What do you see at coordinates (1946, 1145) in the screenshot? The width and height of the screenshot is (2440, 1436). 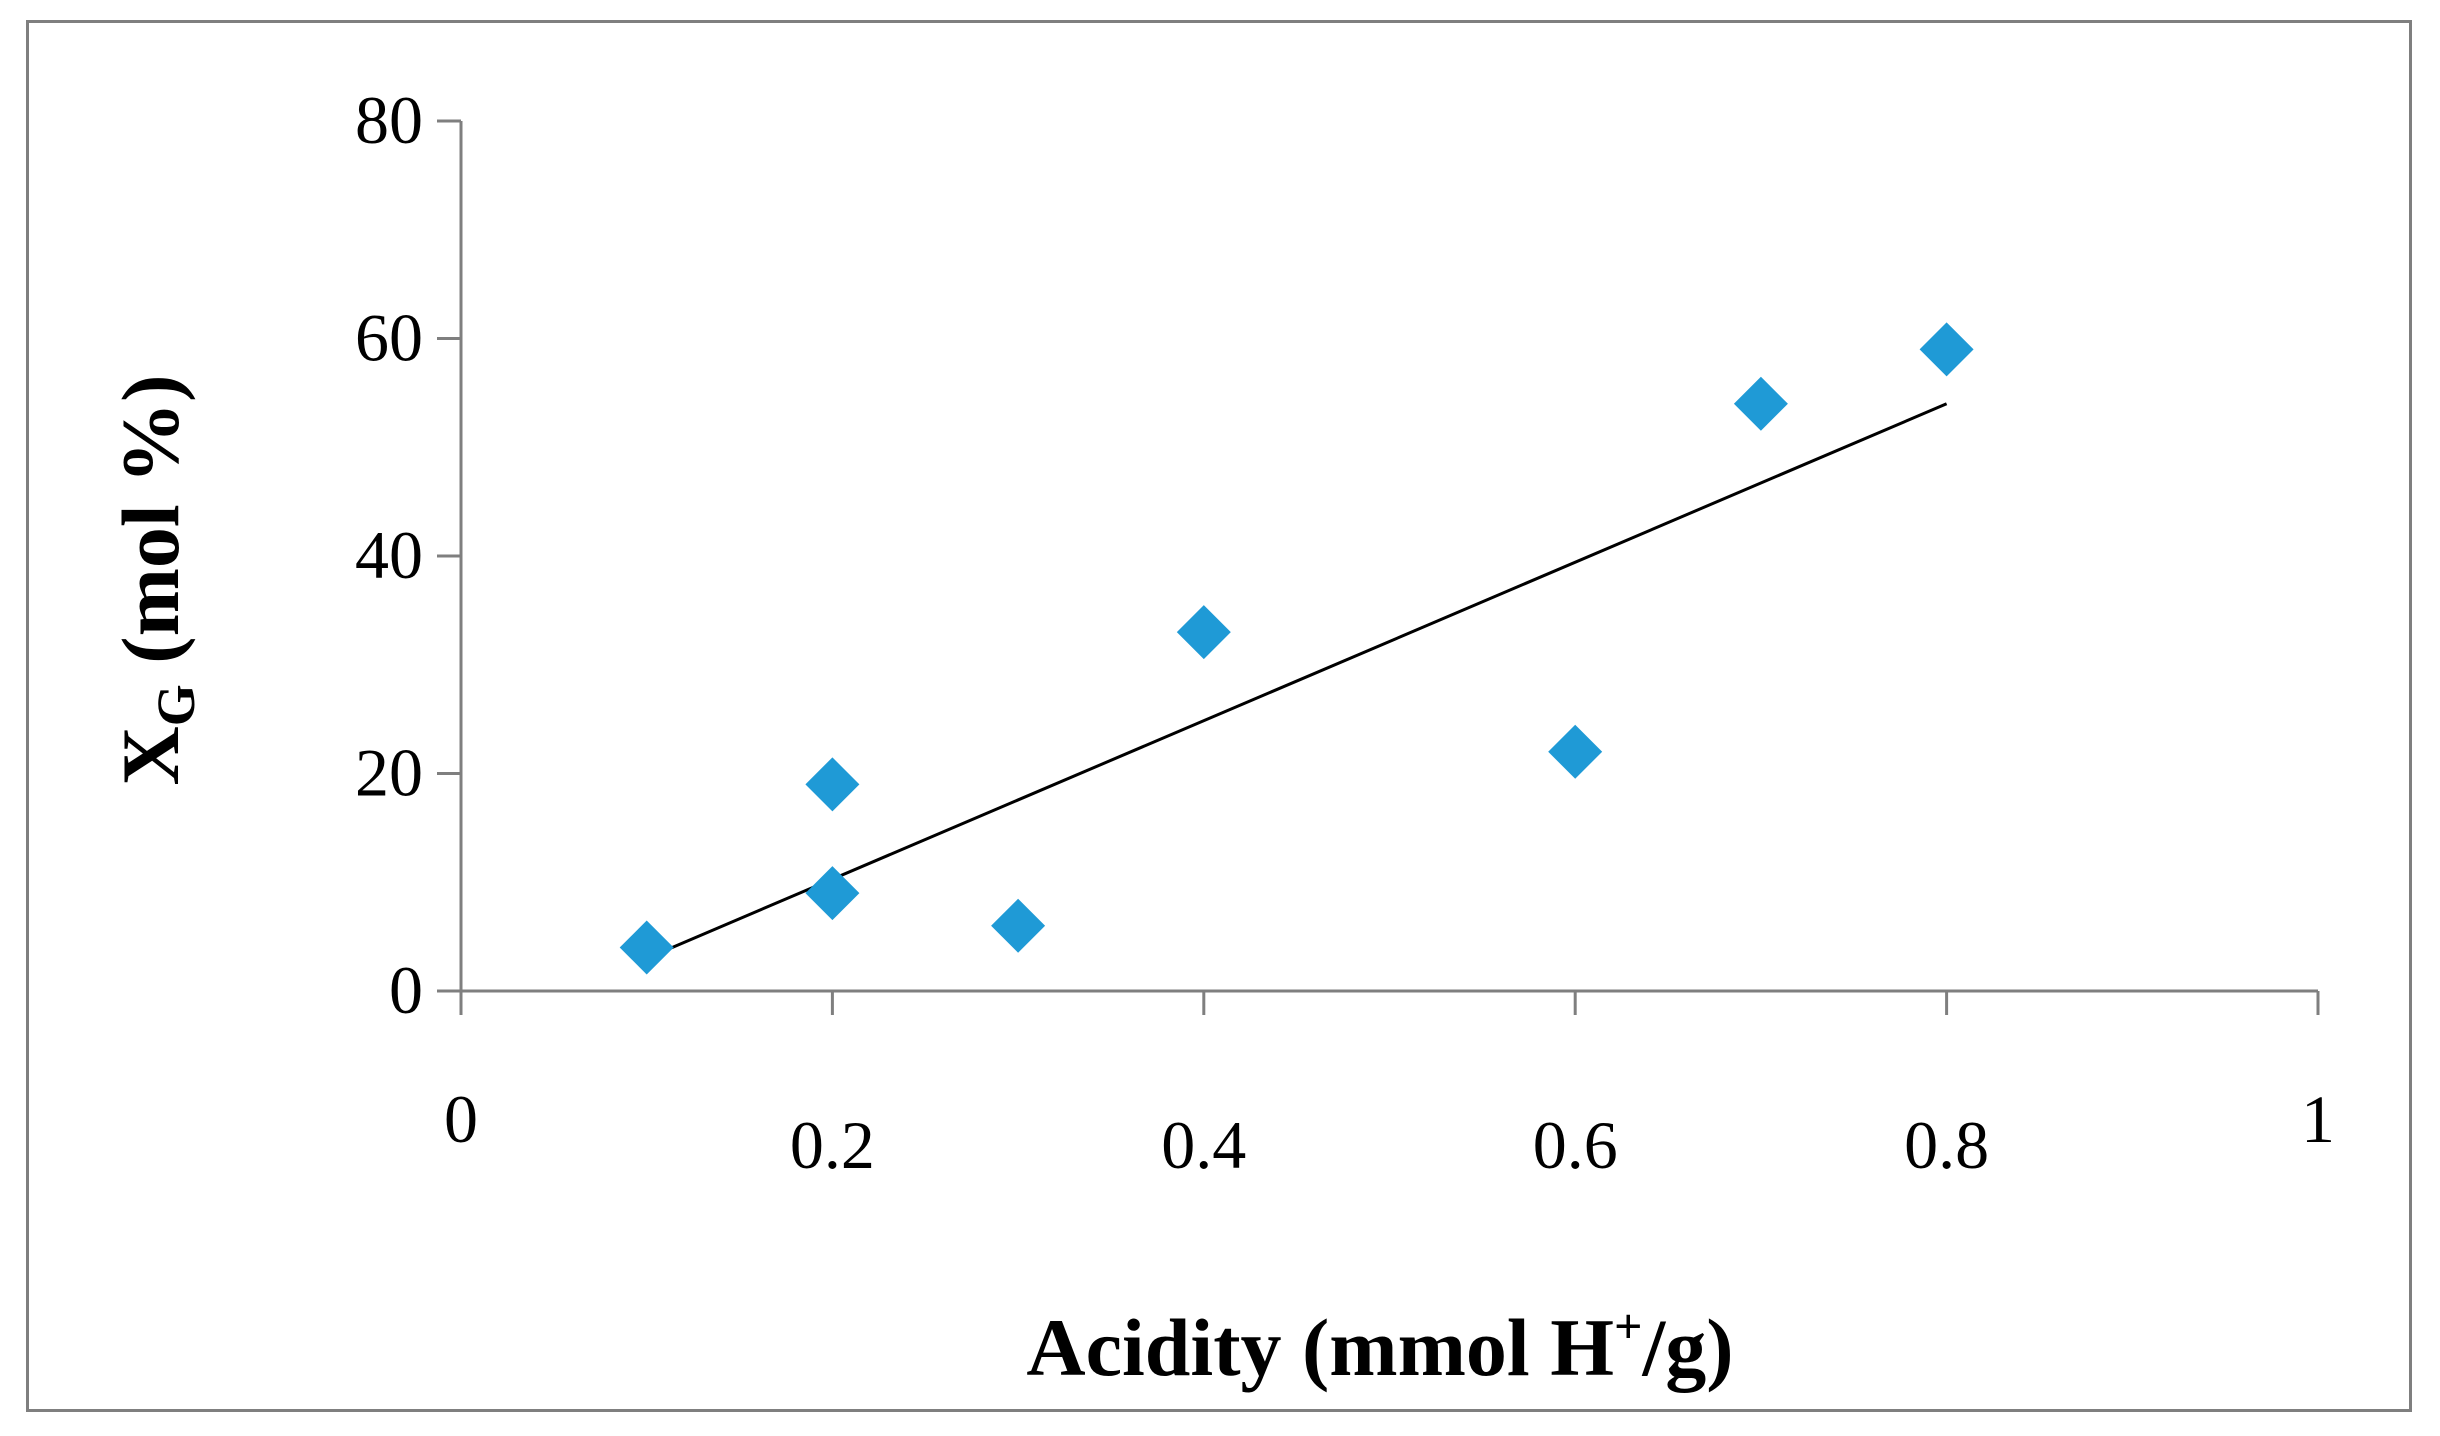 I see `x-tick-label: 0.8` at bounding box center [1946, 1145].